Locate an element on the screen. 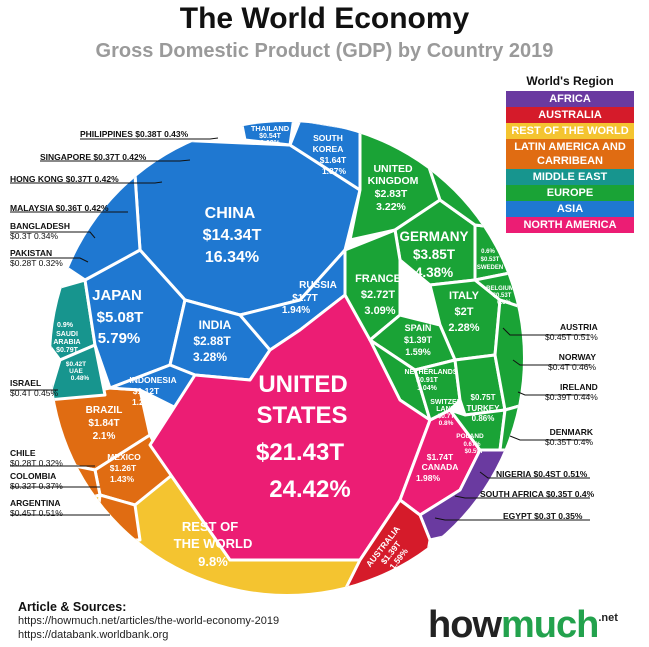 This screenshot has height=647, width=649. label-uae-value: $0.42T is located at coordinates (76, 364).